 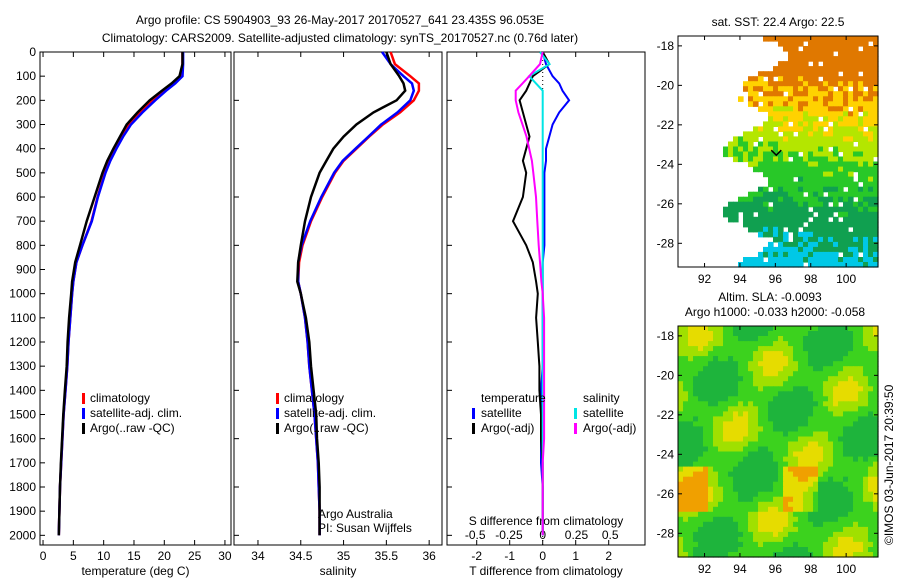 I want to click on x-tick-label: 92, so click(x=705, y=279).